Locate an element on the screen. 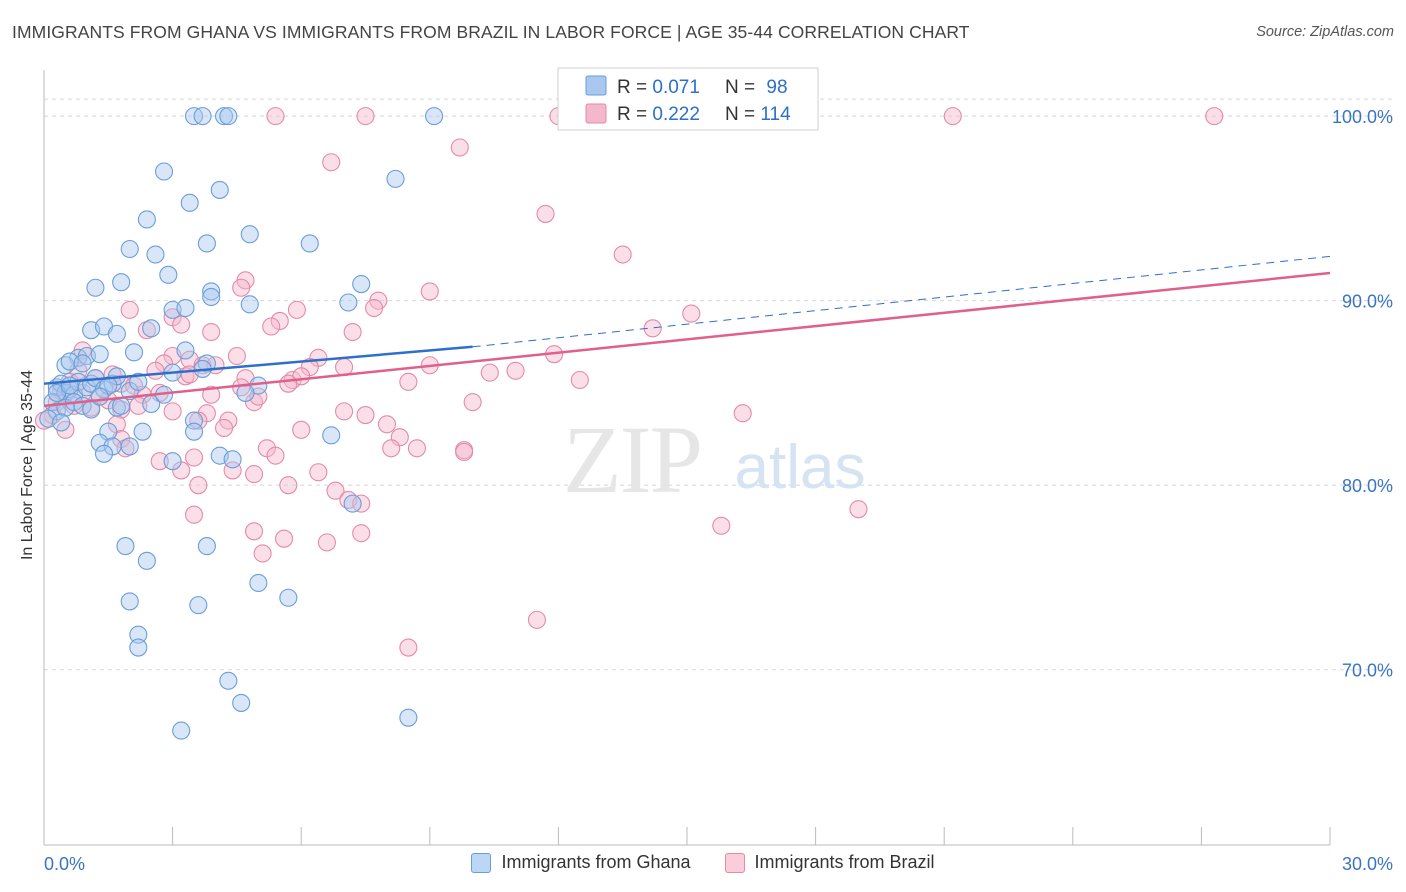 The width and height of the screenshot is (1406, 892). y-tick-label-0: 70.0% is located at coordinates (1367, 671).